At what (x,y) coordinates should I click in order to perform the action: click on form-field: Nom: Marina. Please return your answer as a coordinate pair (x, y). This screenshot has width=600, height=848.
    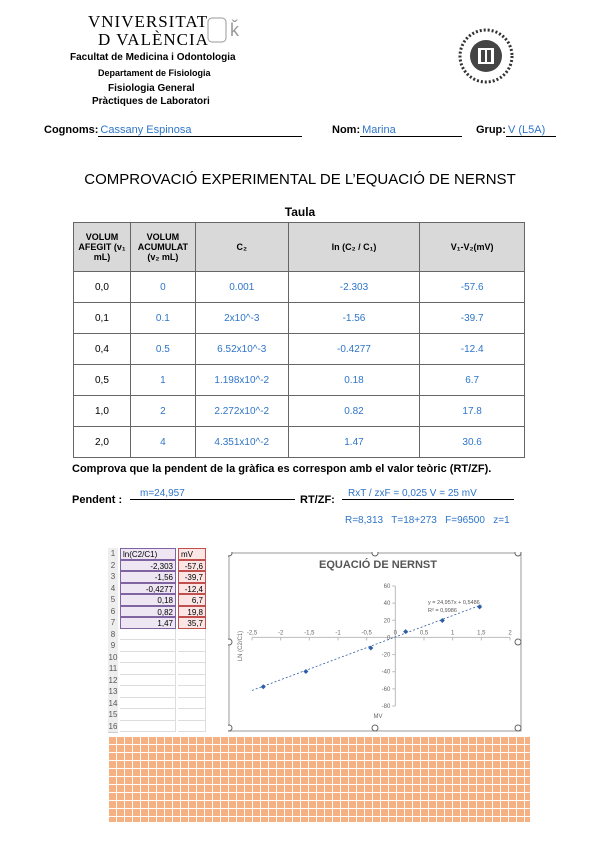
    Looking at the image, I should click on (397, 130).